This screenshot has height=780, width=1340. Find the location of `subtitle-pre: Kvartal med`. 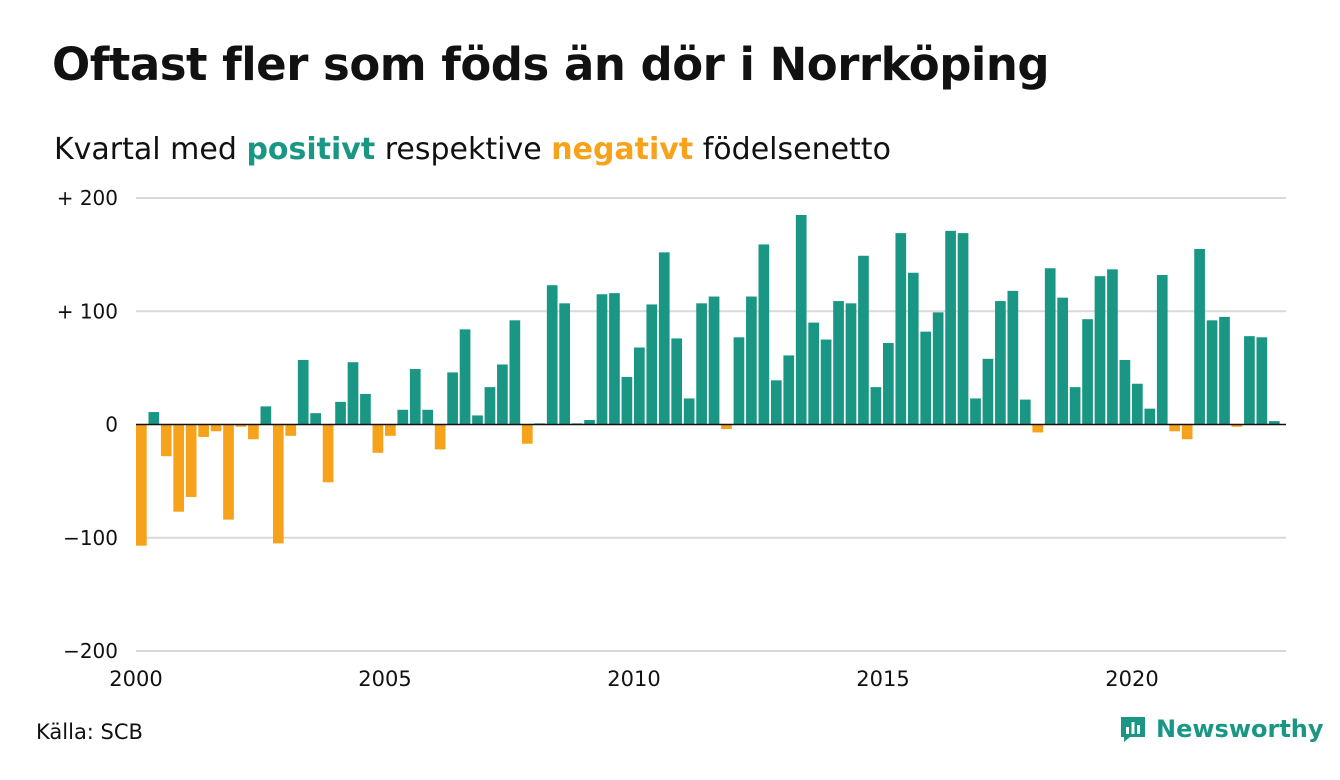

subtitle-pre: Kvartal med is located at coordinates (145, 149).